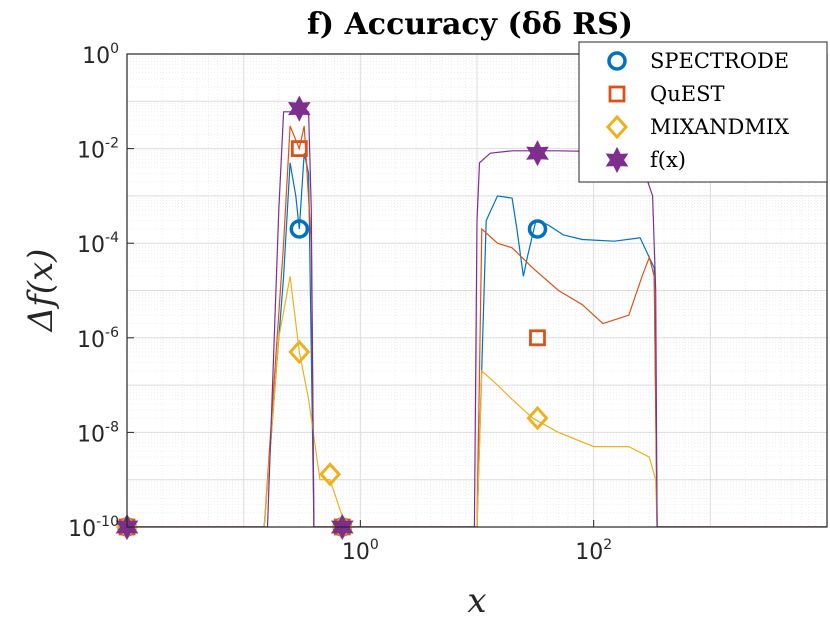 This screenshot has height=623, width=830. I want to click on y-tick-label: 10⁰, so click(100, 55).